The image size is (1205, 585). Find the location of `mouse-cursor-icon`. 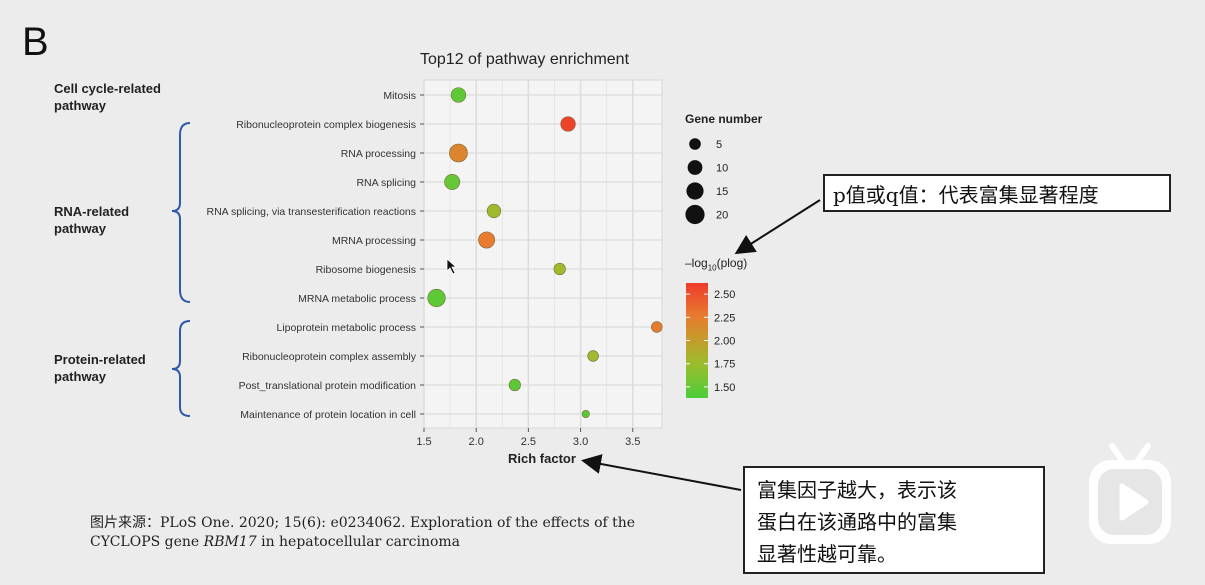

mouse-cursor-icon is located at coordinates (452, 266).